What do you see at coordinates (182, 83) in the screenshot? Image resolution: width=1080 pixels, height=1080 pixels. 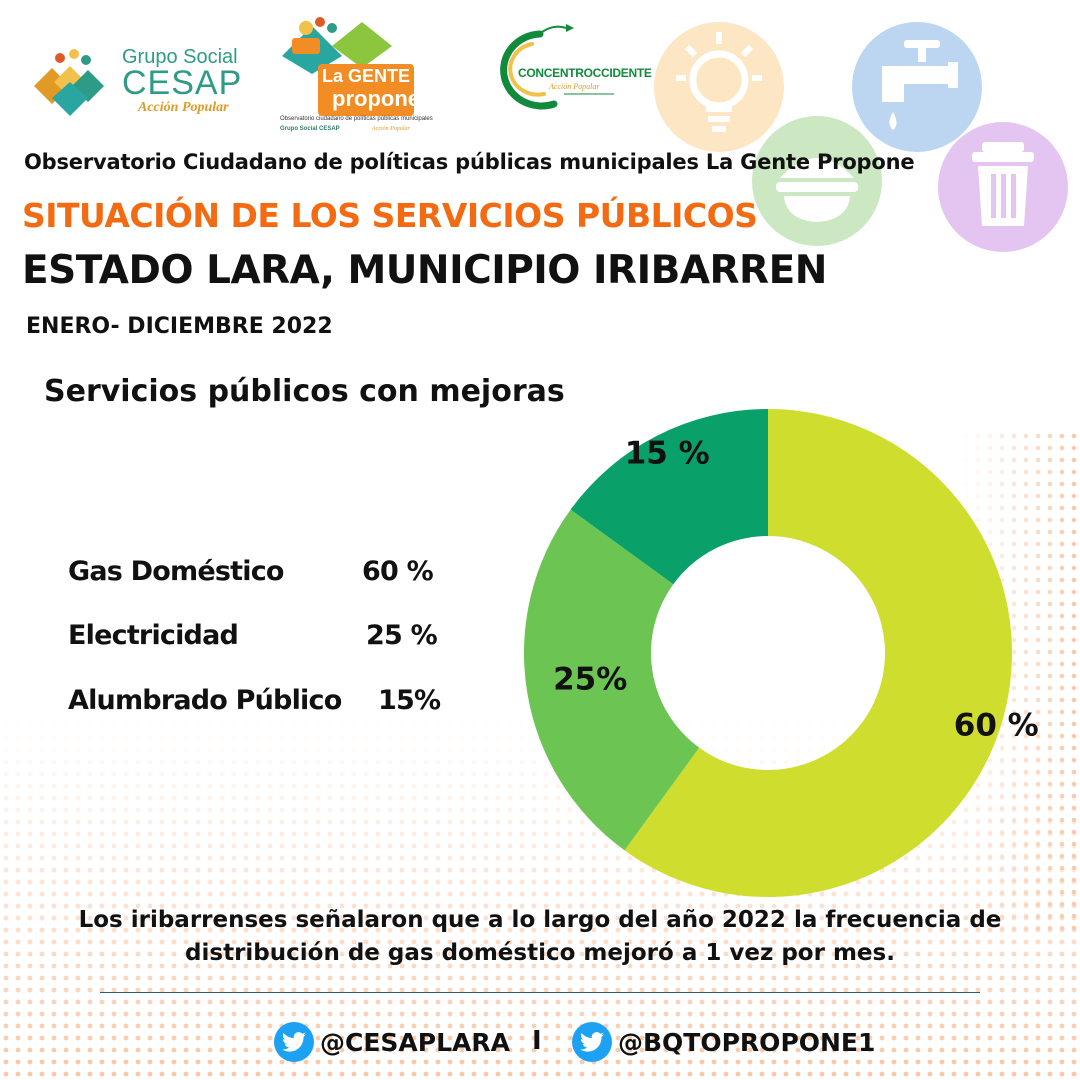 I see `cesap-logo-line2: CESAP` at bounding box center [182, 83].